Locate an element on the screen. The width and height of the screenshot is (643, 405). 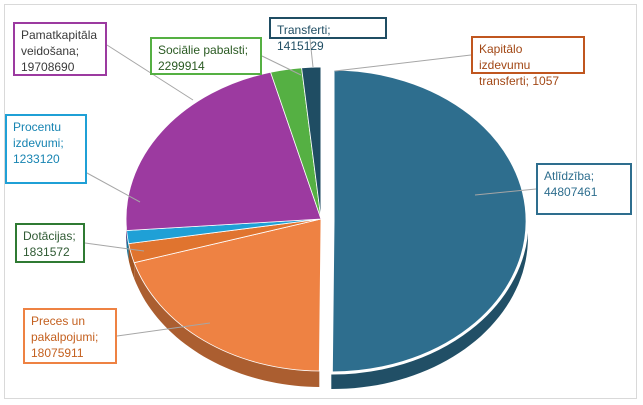
label-transferti: Transferti; 1415129 is located at coordinates (328, 35).